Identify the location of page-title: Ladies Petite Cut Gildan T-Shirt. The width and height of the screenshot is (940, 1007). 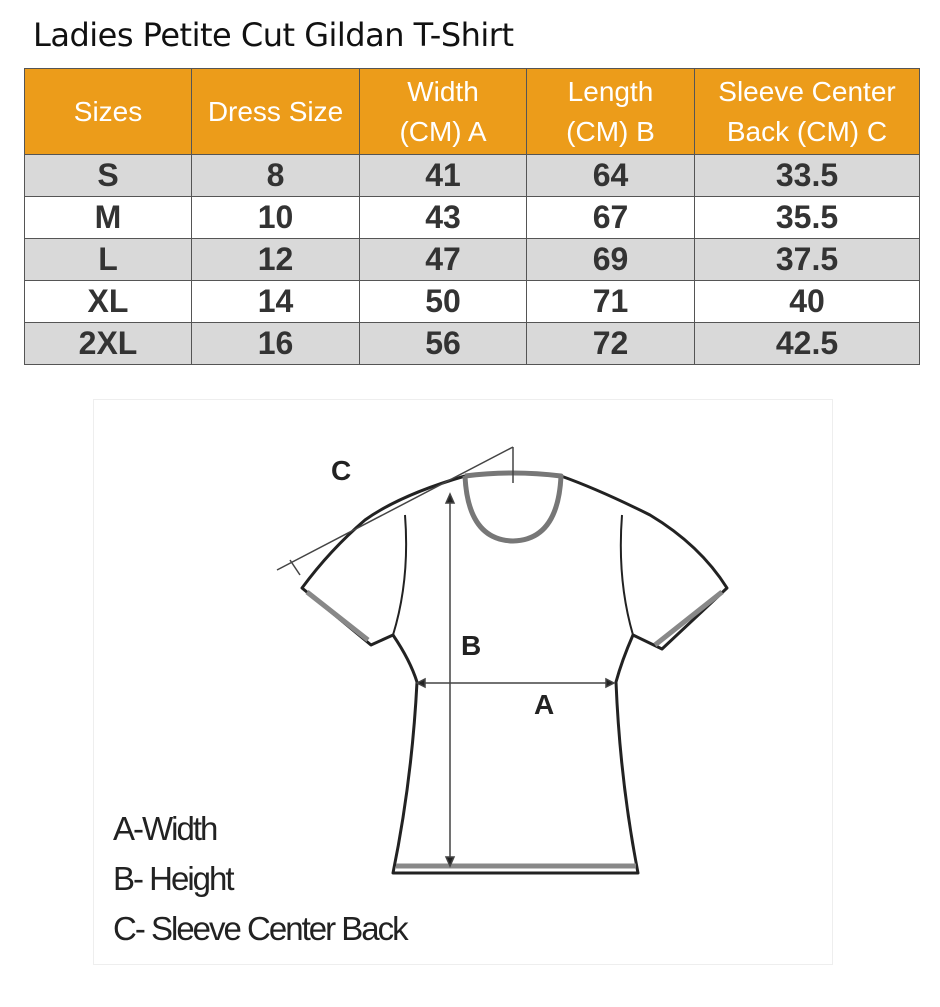
(273, 35).